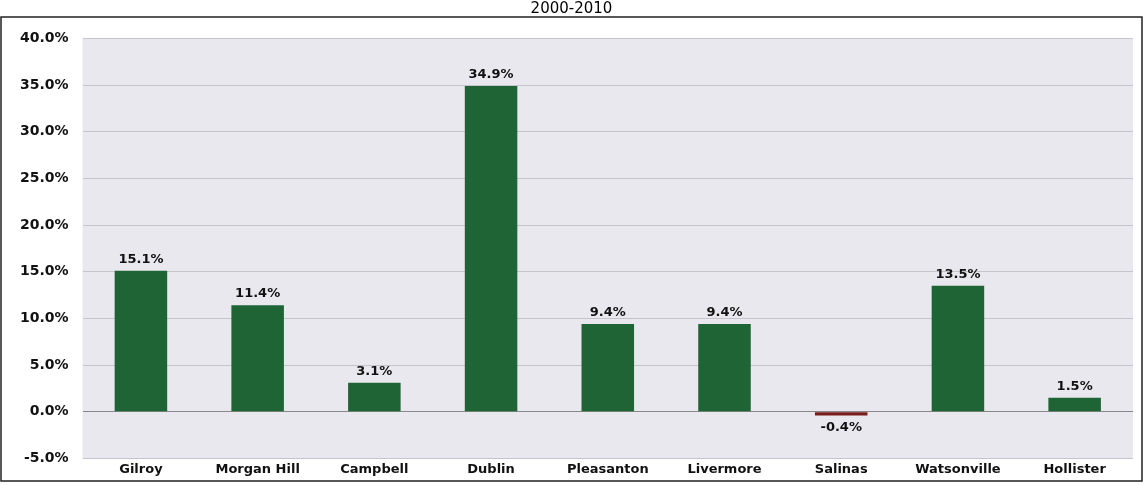  Describe the element at coordinates (491, 468) in the screenshot. I see `x-tick-label: Dublin` at that location.